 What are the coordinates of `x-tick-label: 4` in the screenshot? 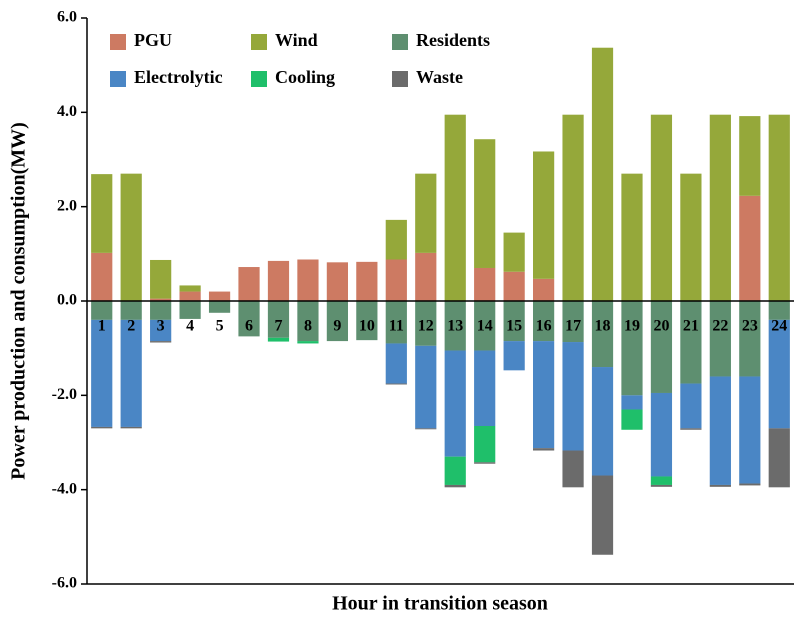 It's located at (190, 326).